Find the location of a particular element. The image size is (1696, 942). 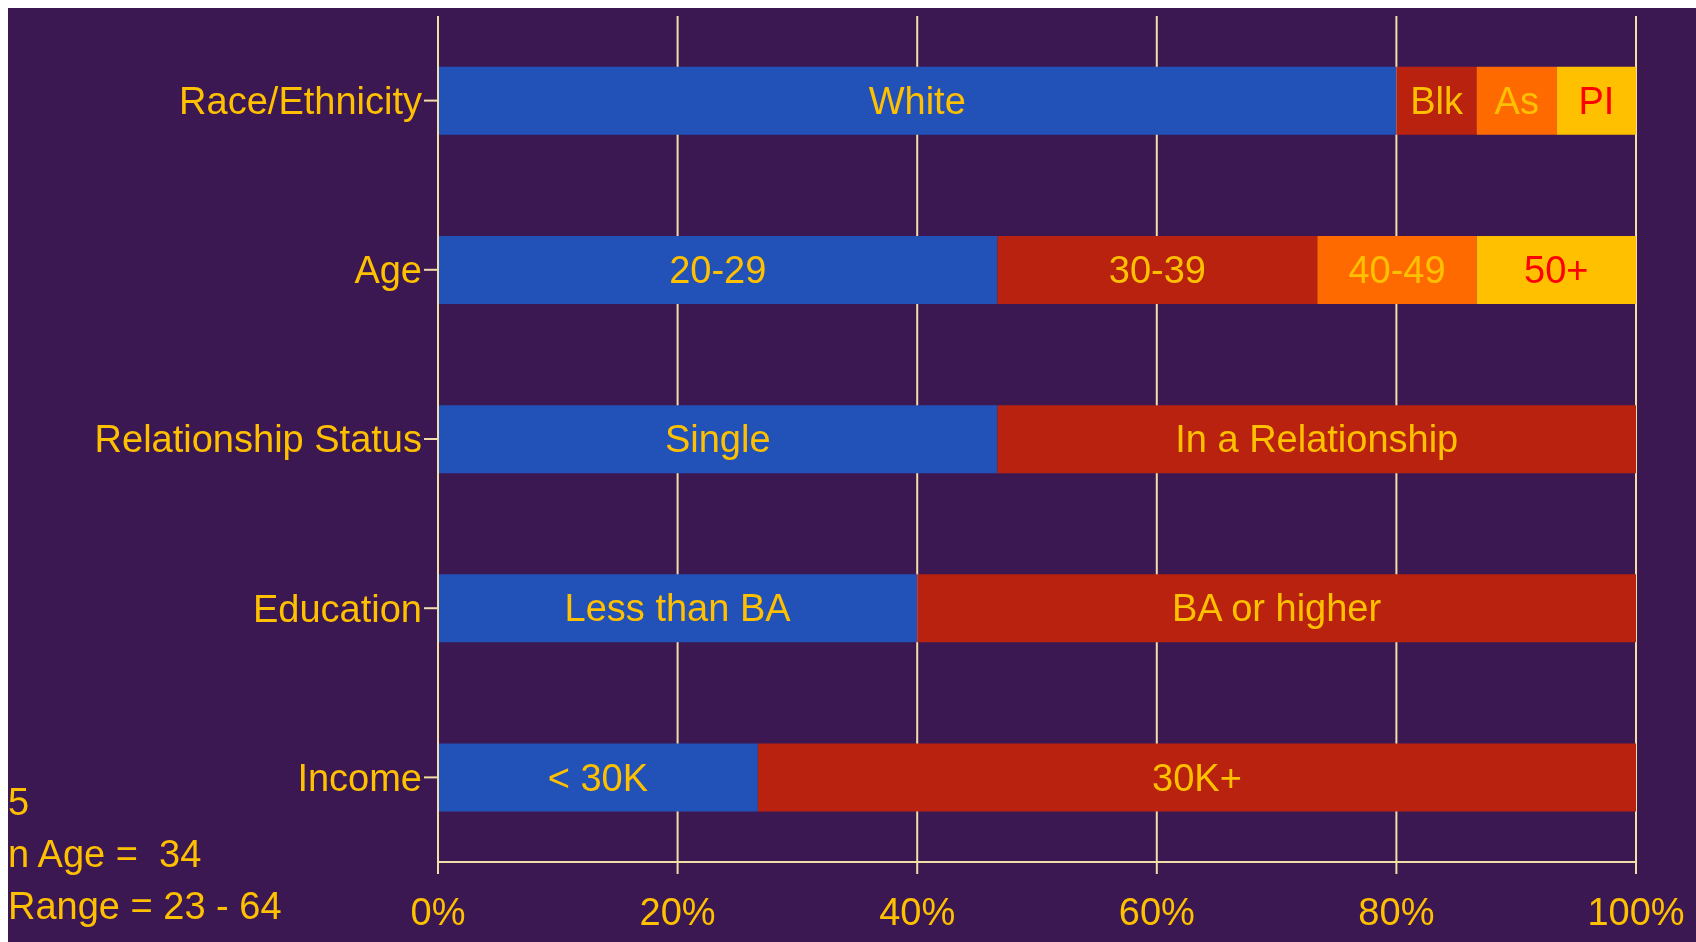

series-label: Less than BA is located at coordinates (678, 608).